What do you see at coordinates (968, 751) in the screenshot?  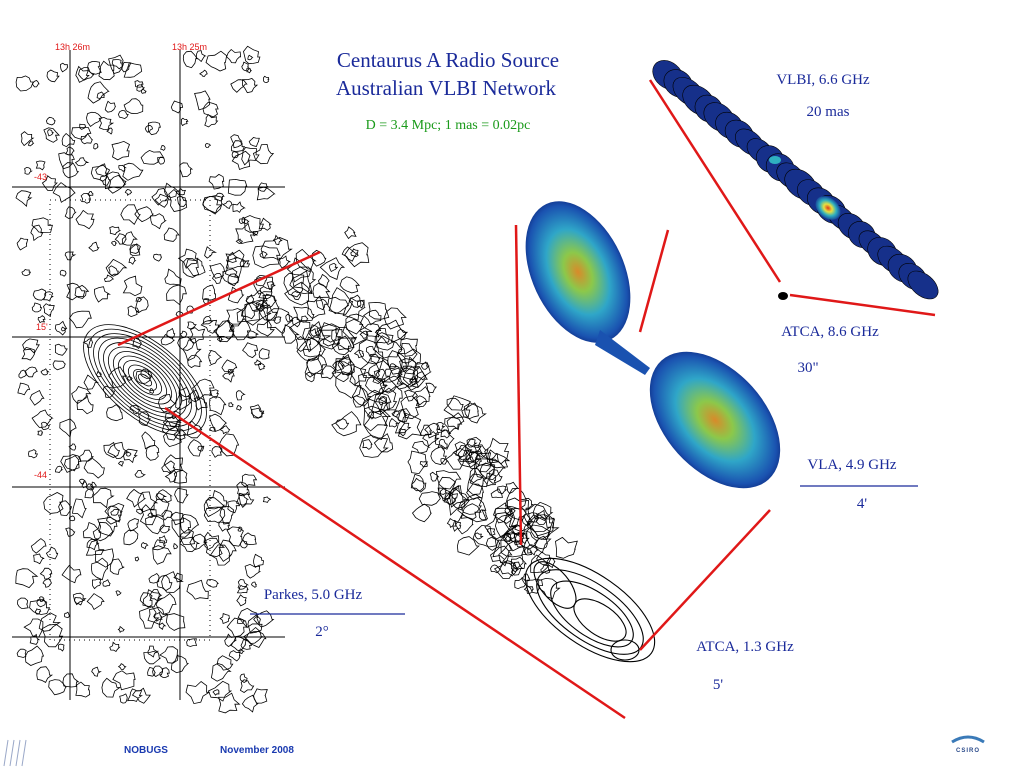 I see `logo: CSIRO` at bounding box center [968, 751].